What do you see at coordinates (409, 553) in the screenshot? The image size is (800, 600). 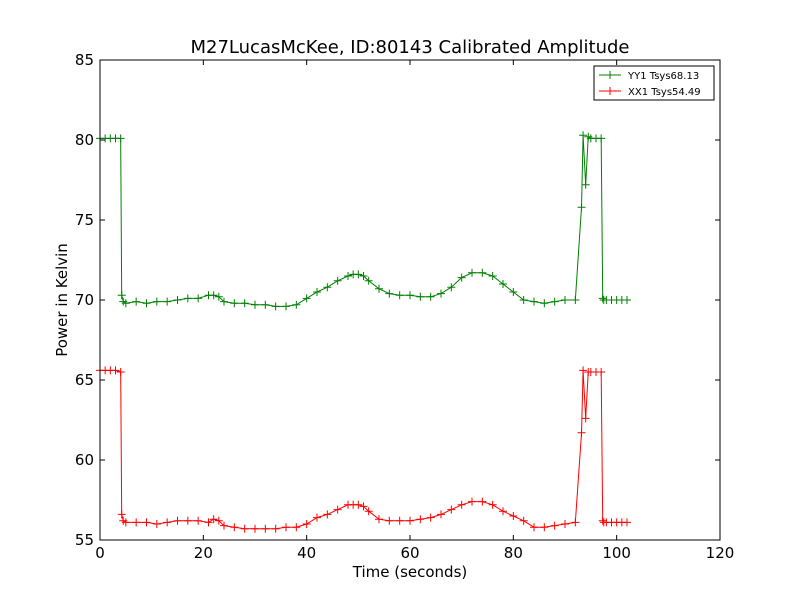 I see `x-tick-label: 60` at bounding box center [409, 553].